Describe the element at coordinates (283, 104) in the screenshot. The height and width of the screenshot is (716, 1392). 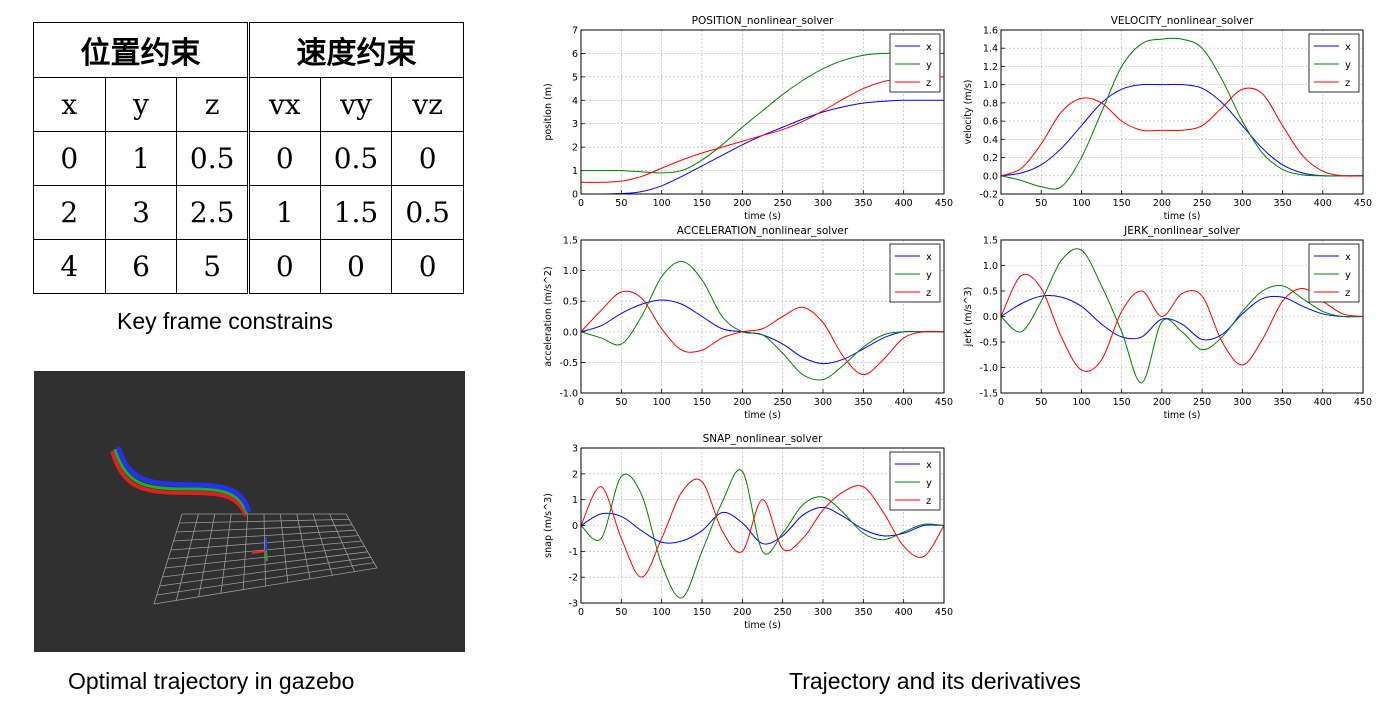
I see `column-header: vx` at that location.